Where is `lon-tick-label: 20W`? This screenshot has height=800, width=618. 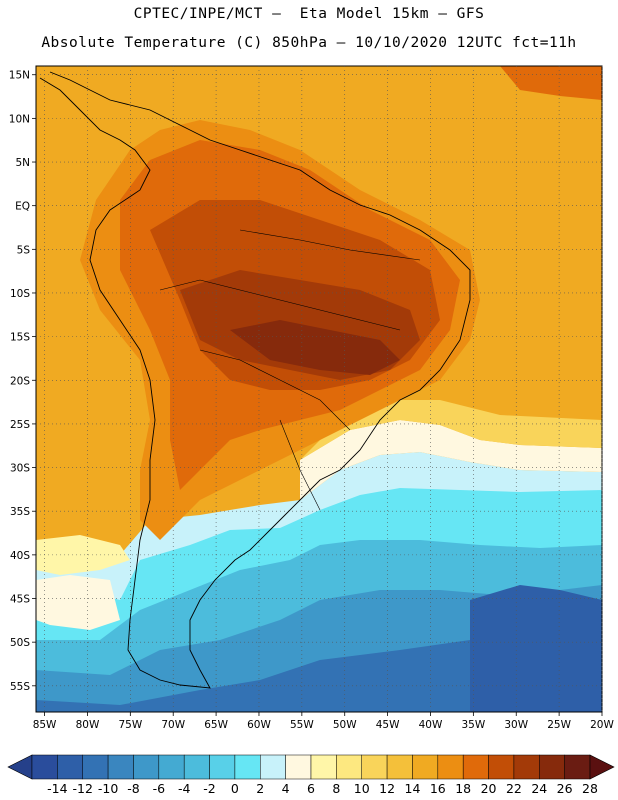 lon-tick-label: 20W is located at coordinates (602, 725).